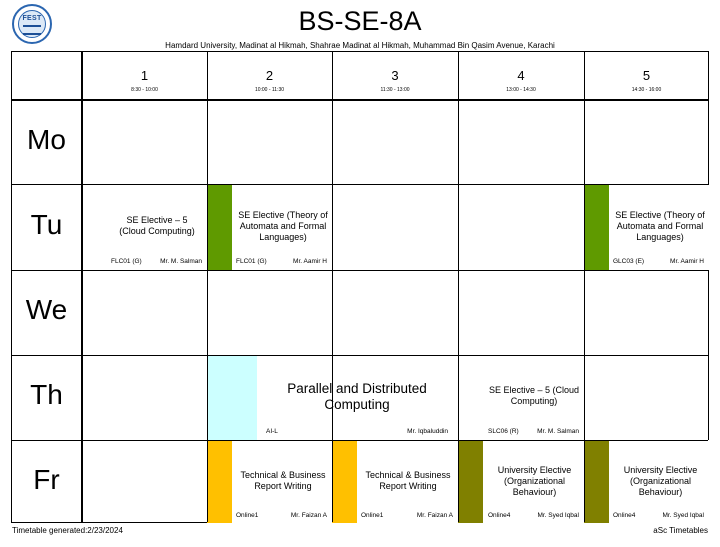 The image size is (720, 547). I want to click on period-number: 5, so click(646, 75).